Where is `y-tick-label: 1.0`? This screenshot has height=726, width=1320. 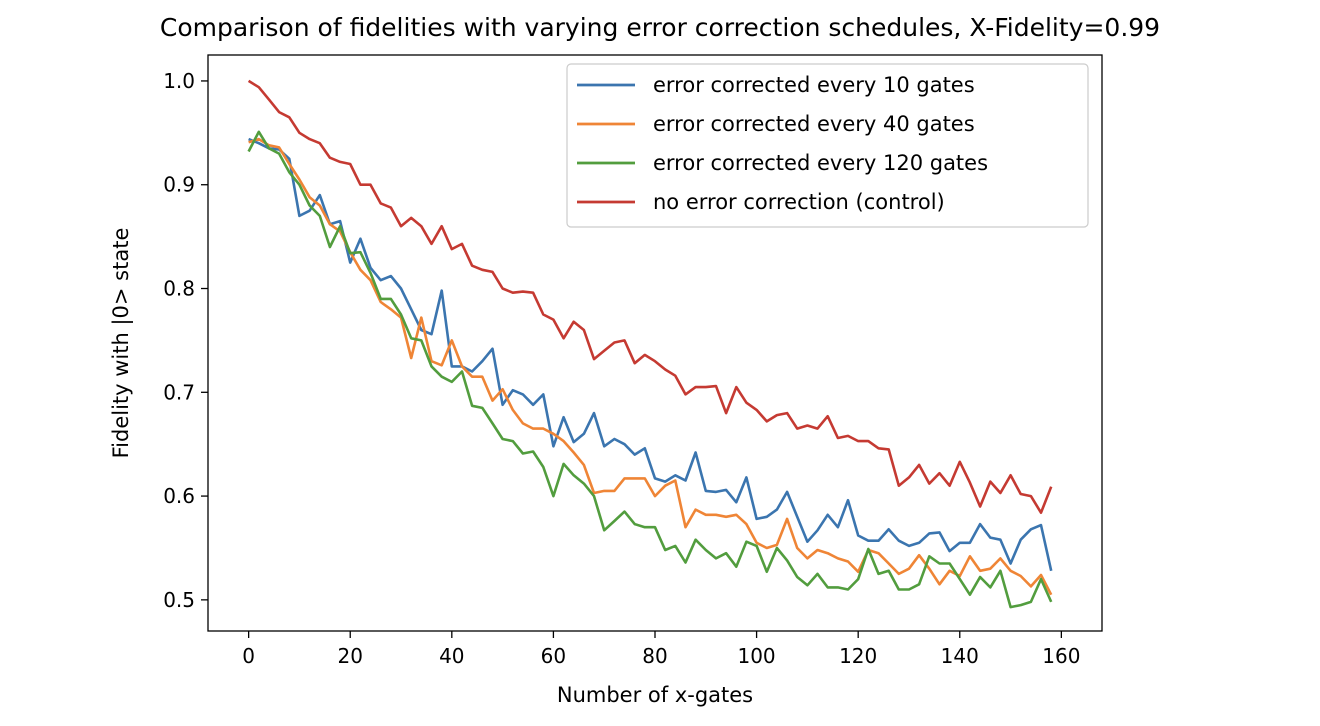
y-tick-label: 1.0 is located at coordinates (179, 81).